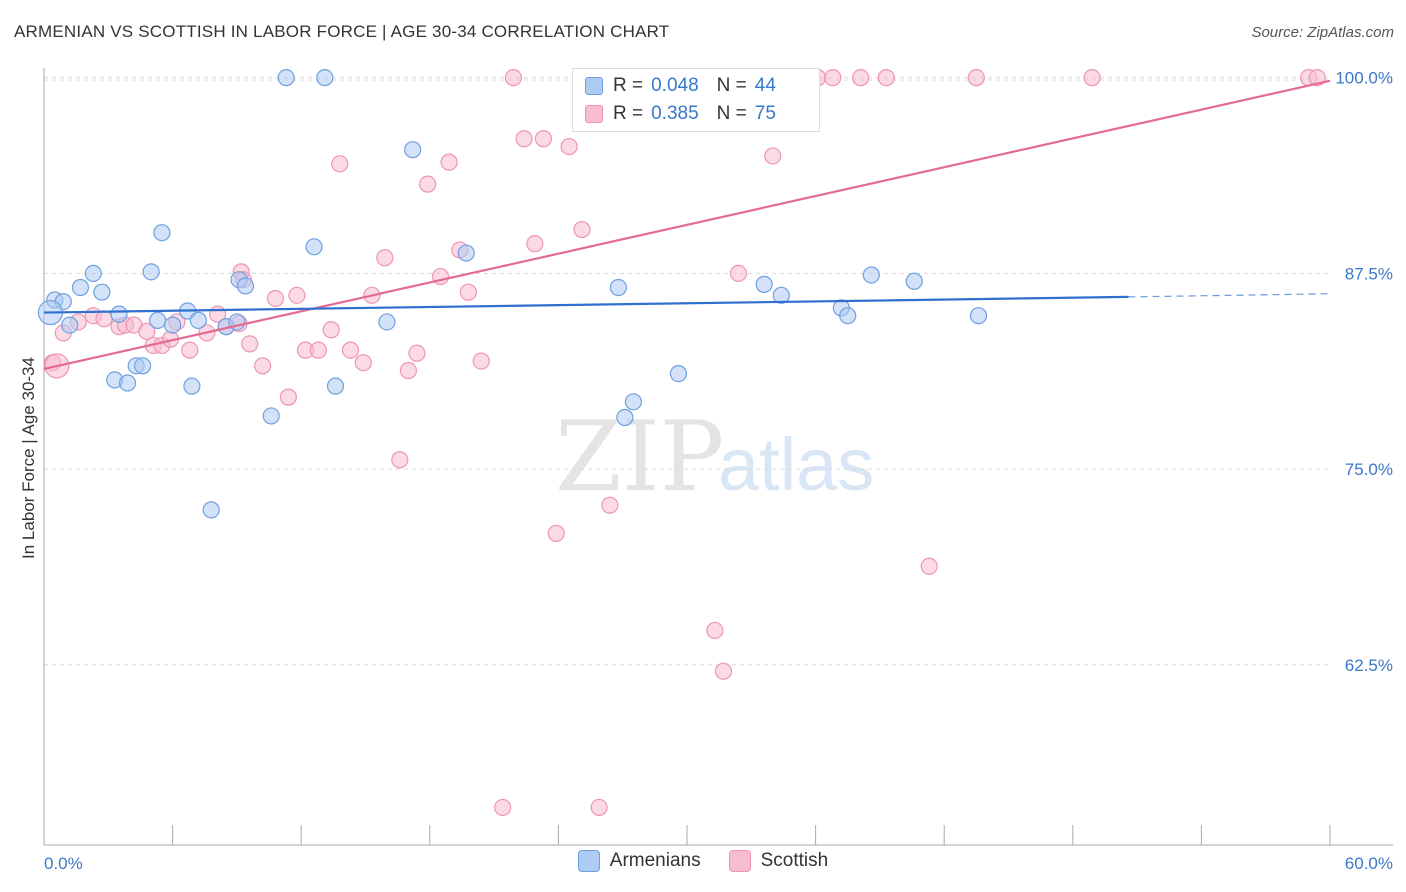 The width and height of the screenshot is (1406, 892). I want to click on source-credit: Source: ZipAtlas.com, so click(1322, 32).